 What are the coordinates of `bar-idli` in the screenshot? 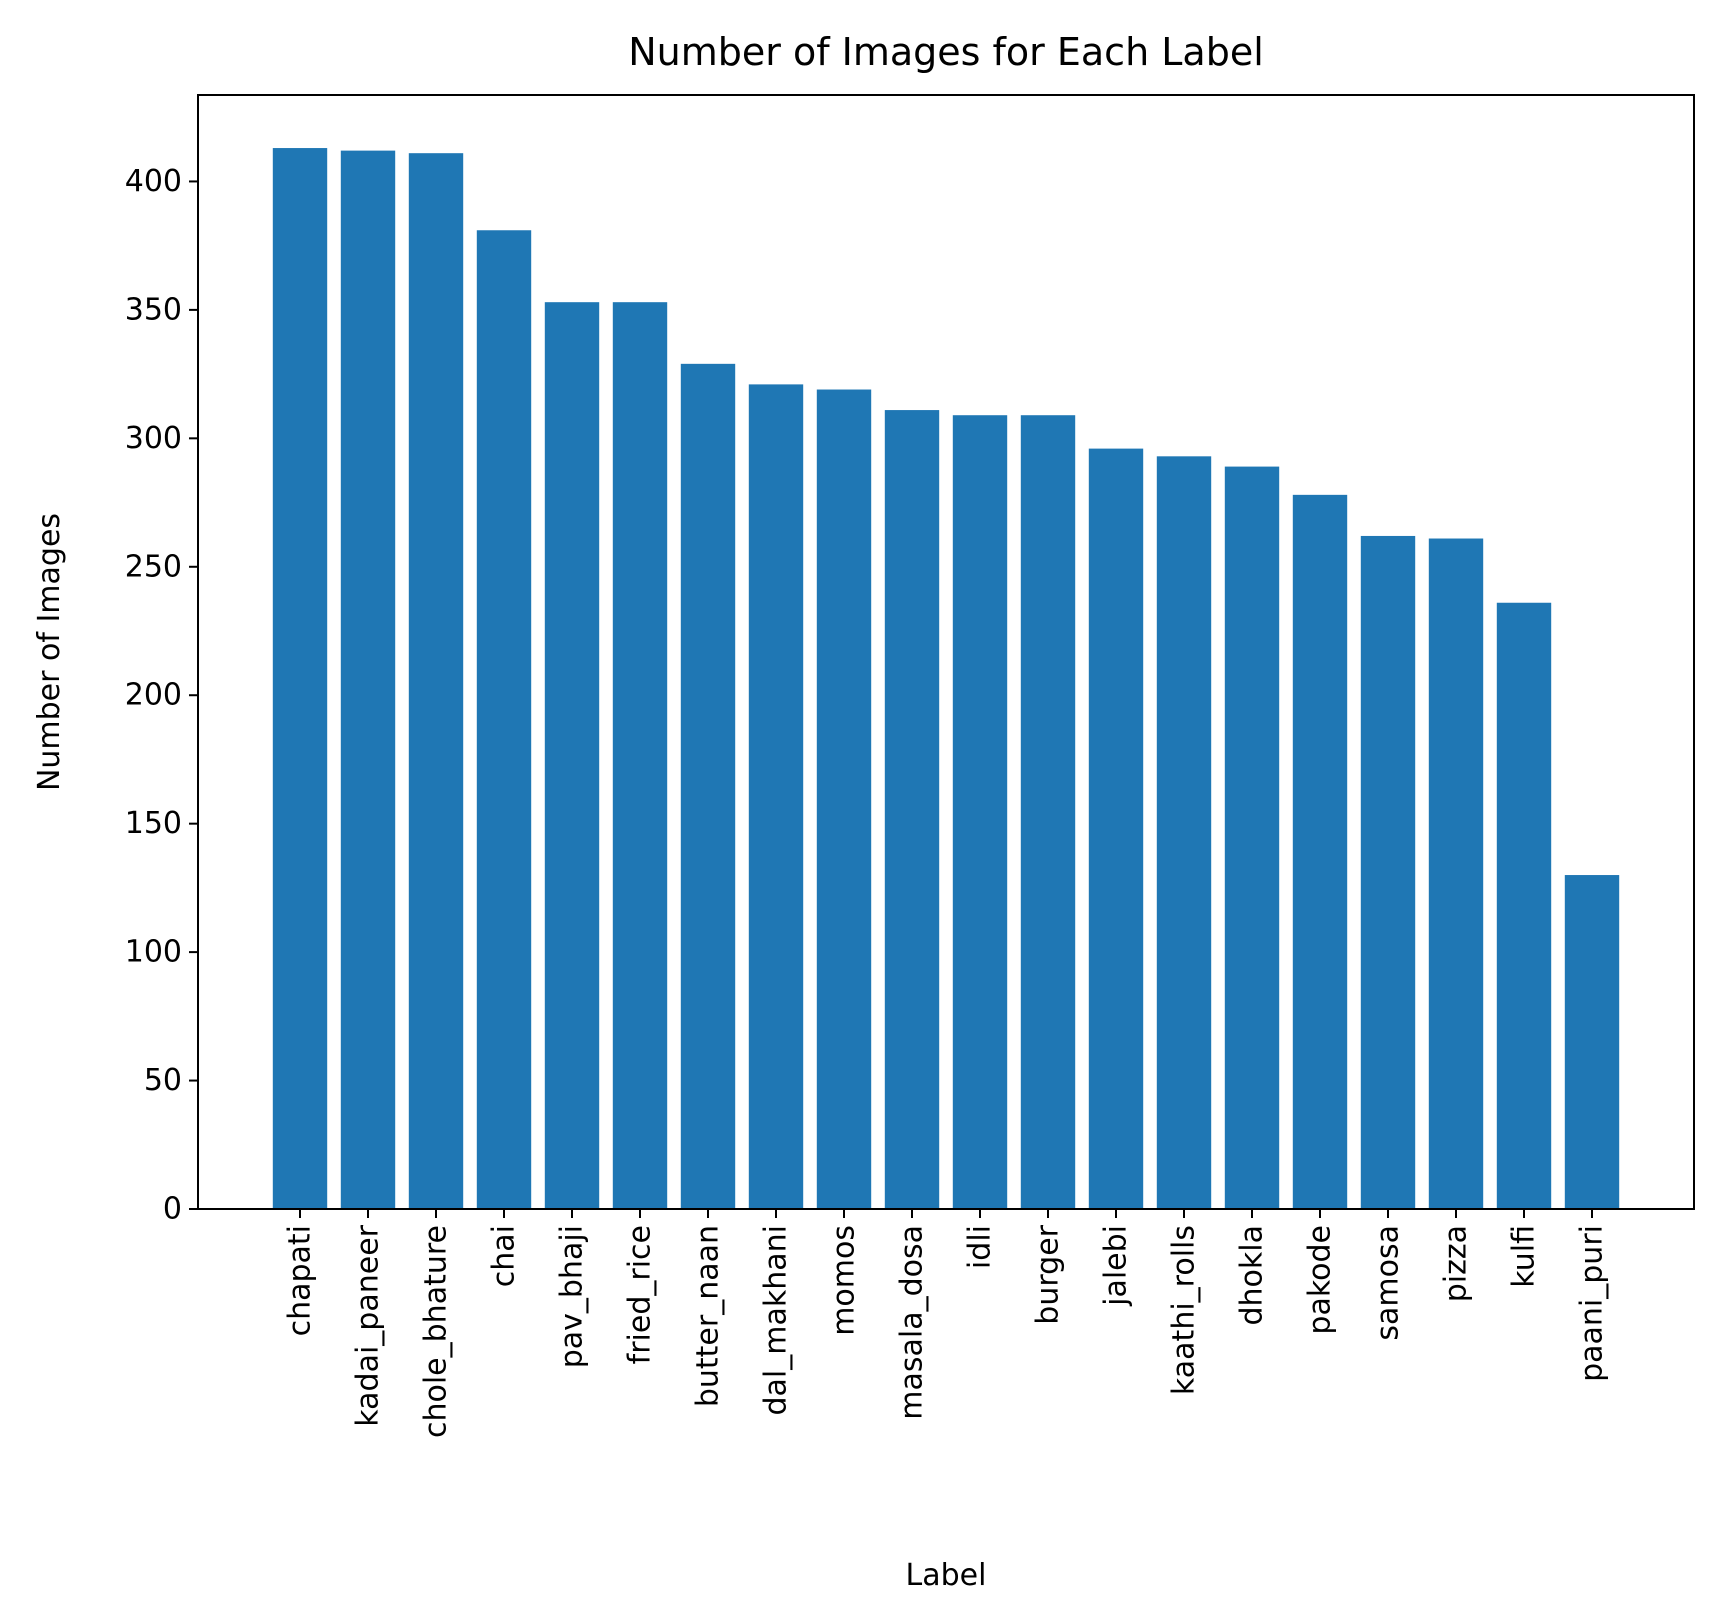 It's located at (980, 812).